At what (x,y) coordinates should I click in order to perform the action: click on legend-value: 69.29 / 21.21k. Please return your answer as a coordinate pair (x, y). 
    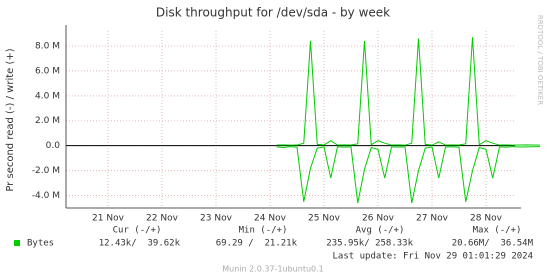
    Looking at the image, I should click on (257, 244).